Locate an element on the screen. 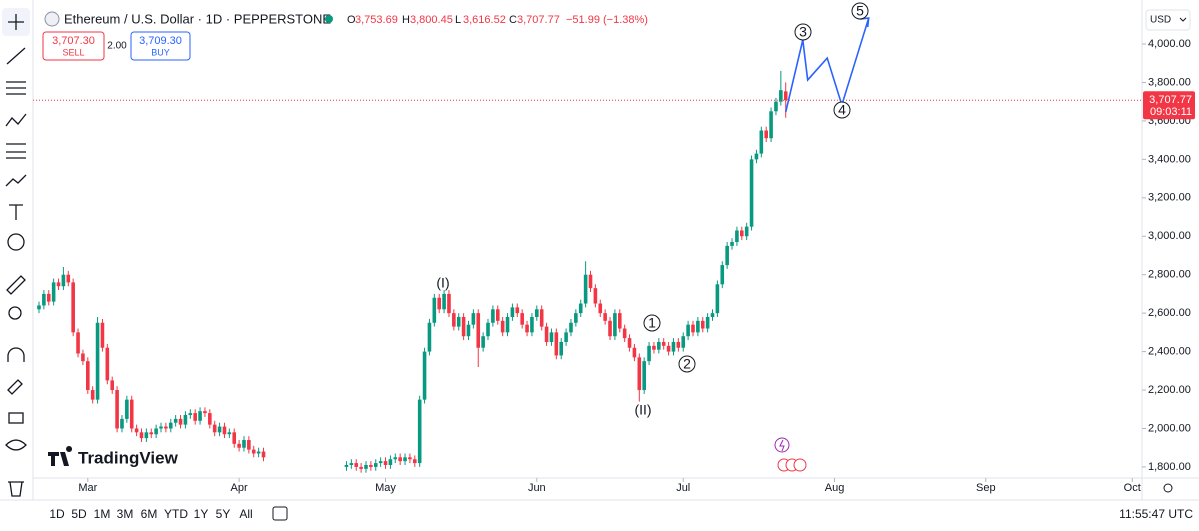 The image size is (1199, 531). magnet-tool is located at coordinates (16, 354).